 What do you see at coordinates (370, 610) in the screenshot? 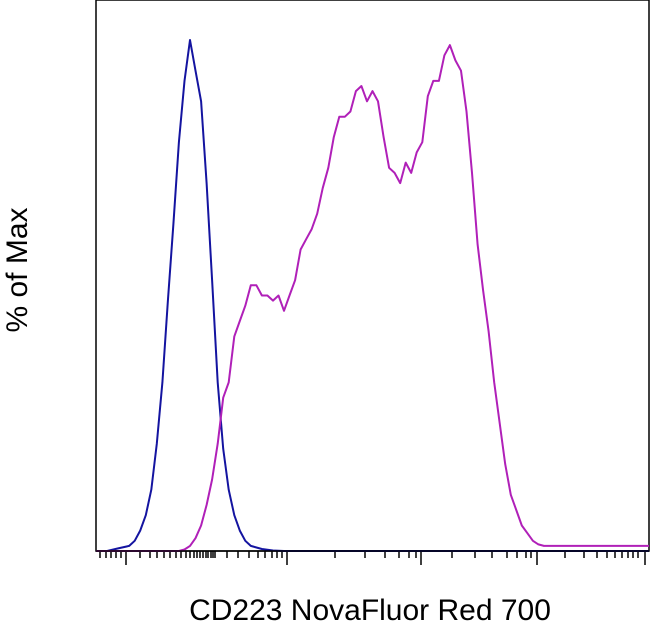
I see `x-axis-label: CD223 NovaFluor Red 700` at bounding box center [370, 610].